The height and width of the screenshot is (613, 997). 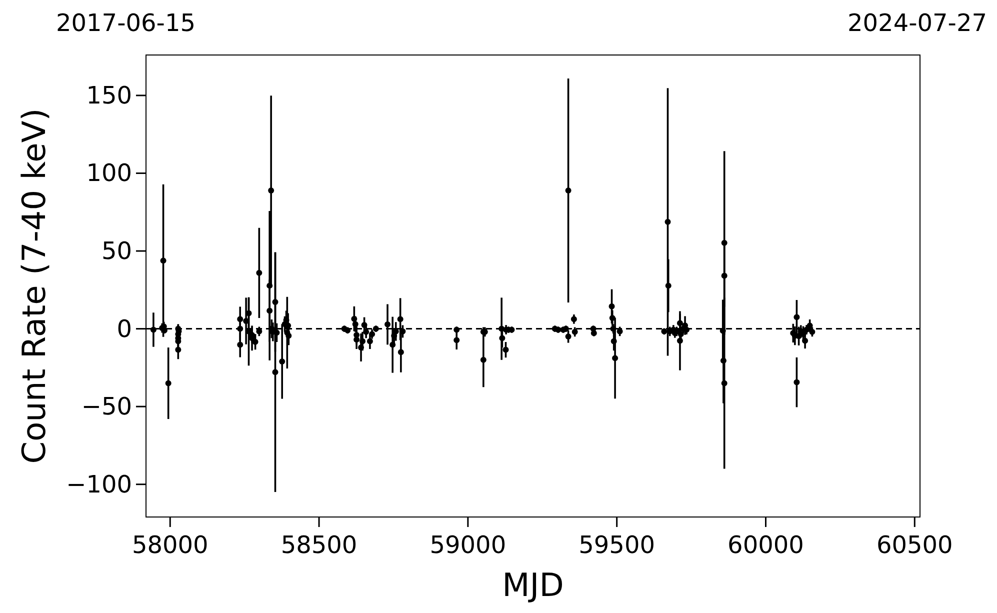 What do you see at coordinates (116, 251) in the screenshot?
I see `y-tick-label: 50` at bounding box center [116, 251].